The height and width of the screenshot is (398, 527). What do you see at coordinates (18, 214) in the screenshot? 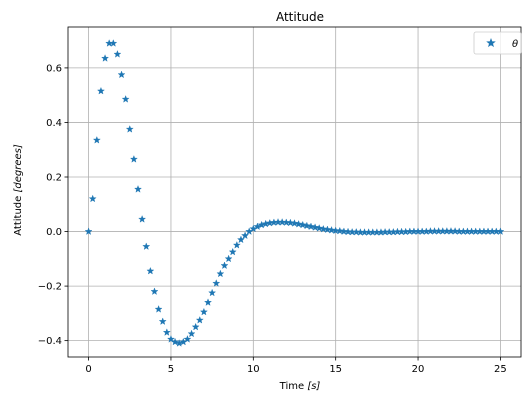
I see `y-axis-title-text: Attitude` at bounding box center [18, 214].